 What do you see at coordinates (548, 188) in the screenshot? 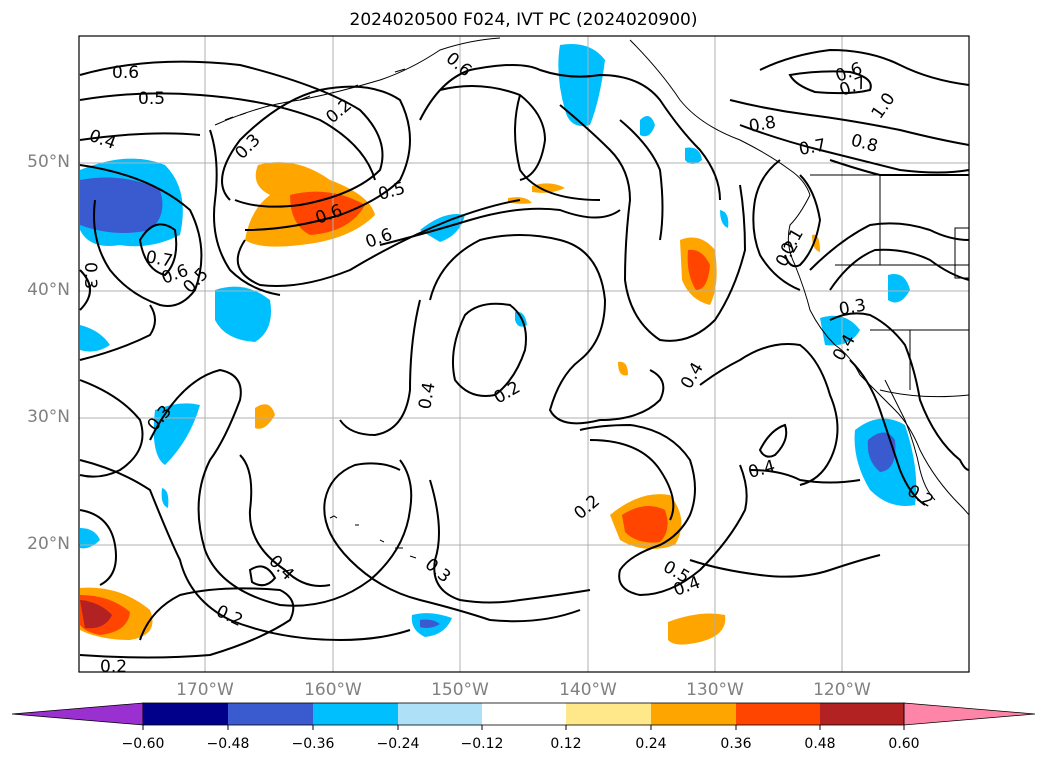
I see `pos-anomaly-small1` at bounding box center [548, 188].